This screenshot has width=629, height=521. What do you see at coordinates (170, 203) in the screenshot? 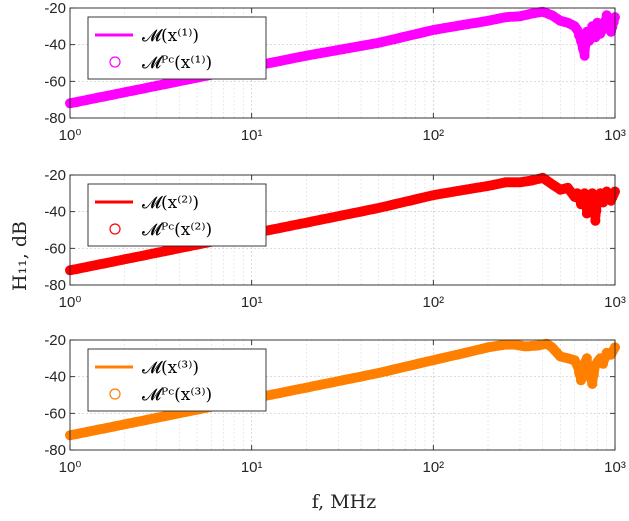
I see `legend-label: 𝓜(x⁽²⁾)` at bounding box center [170, 203].